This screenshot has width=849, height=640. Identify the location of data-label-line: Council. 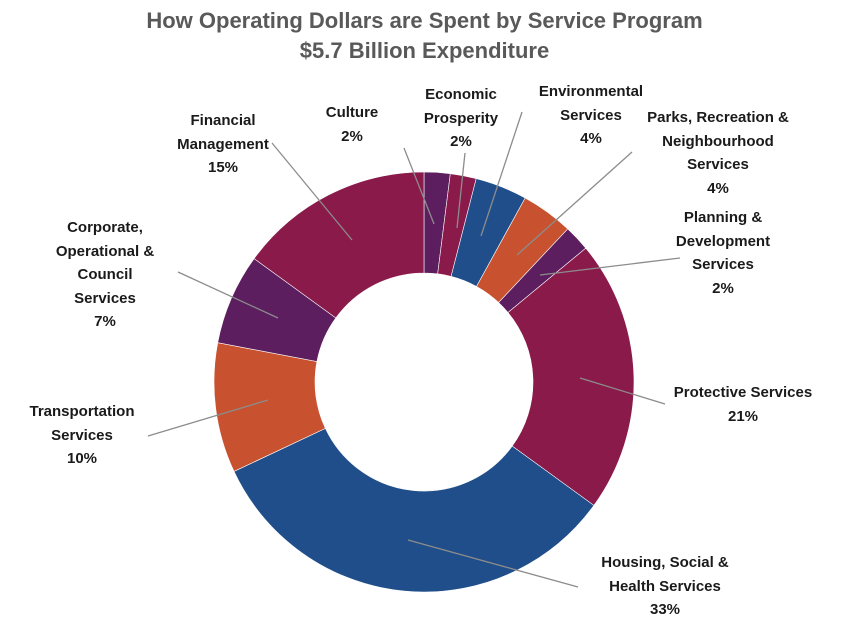
(105, 274).